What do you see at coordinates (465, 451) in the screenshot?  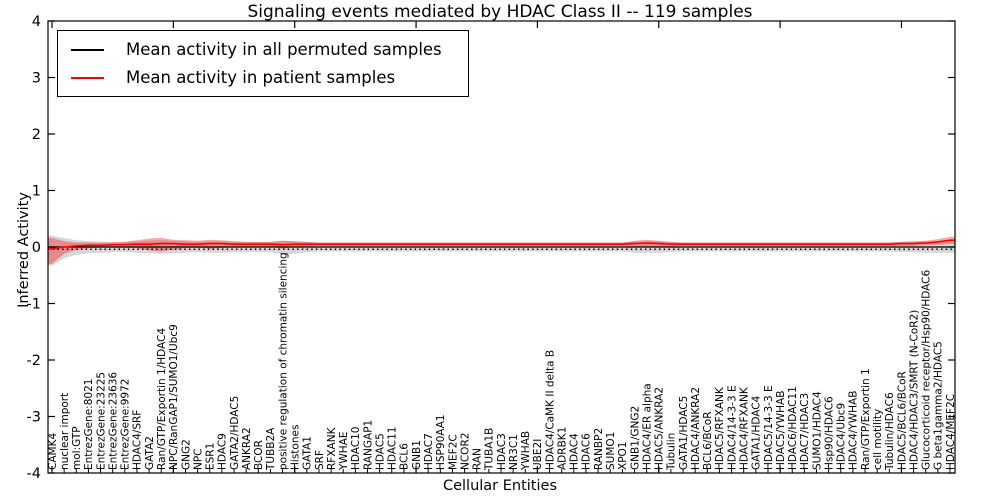 I see `x-tick-label: NCOR2` at bounding box center [465, 451].